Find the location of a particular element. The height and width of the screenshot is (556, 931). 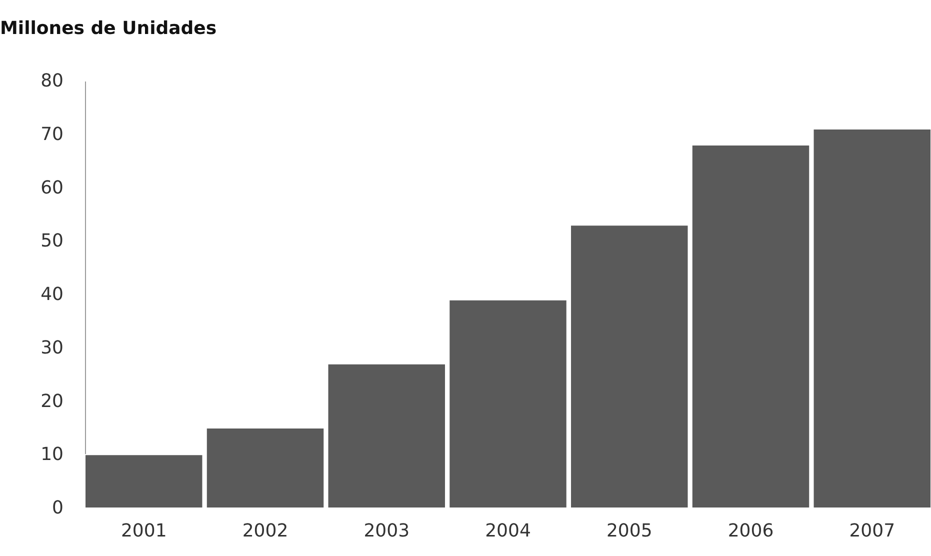

chart-title: Millones de Unidades is located at coordinates (108, 28).